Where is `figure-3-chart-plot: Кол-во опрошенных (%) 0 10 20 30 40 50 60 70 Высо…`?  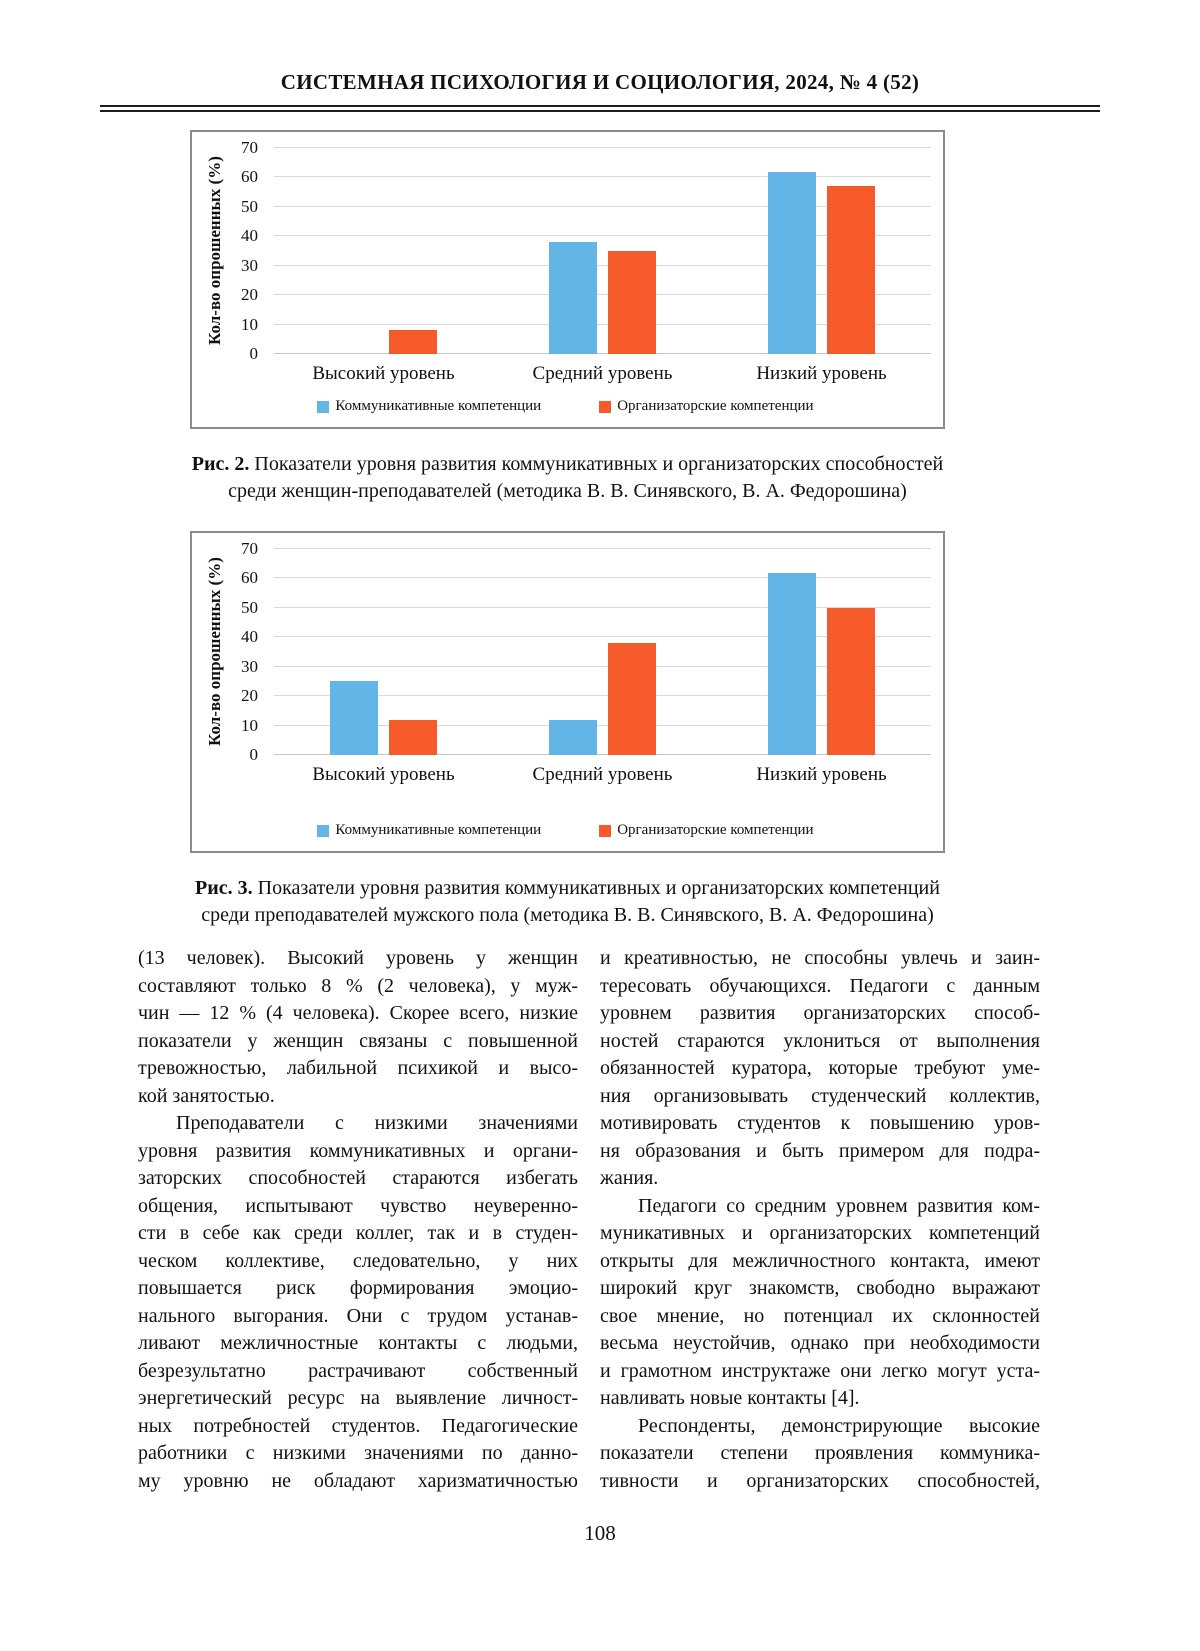
figure-3-chart-plot: Кол-во опрошенных (%) 0 10 20 30 40 50 60 70 Высо… is located at coordinates (565, 689).